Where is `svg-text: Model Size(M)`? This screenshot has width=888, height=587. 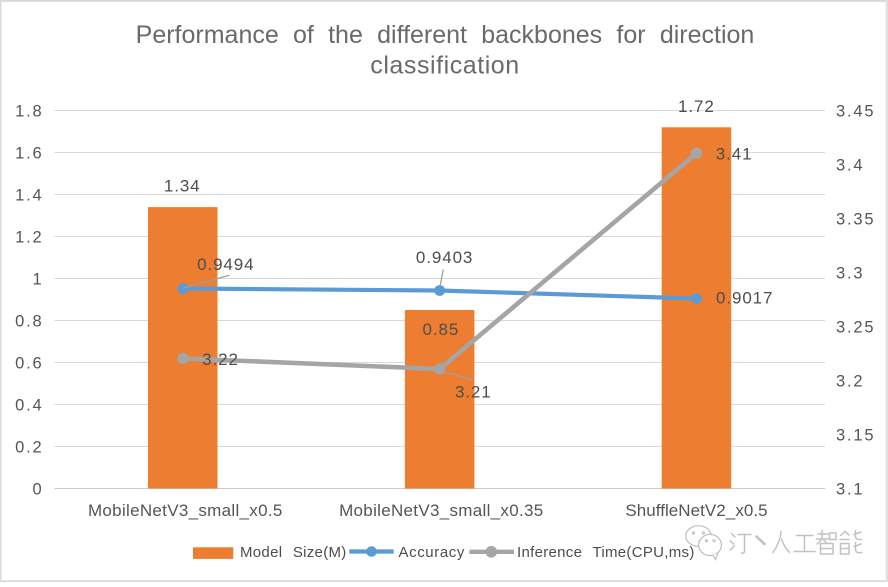
svg-text: Model Size(M) is located at coordinates (293, 552).